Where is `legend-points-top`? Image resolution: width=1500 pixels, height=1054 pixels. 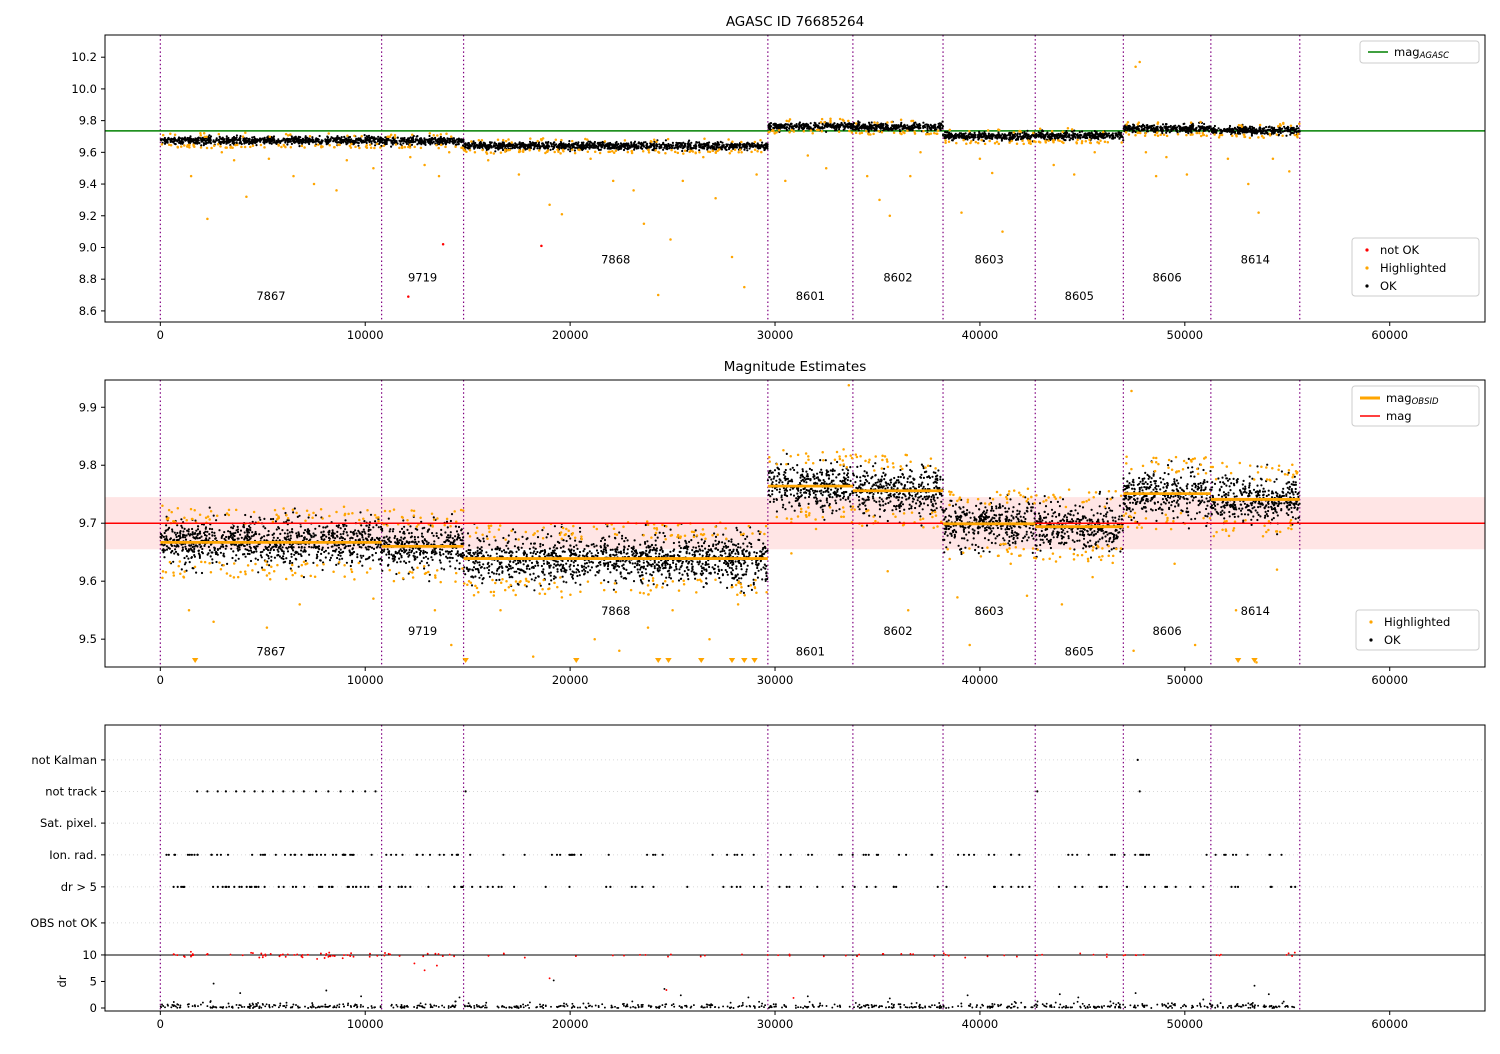 legend-points-top is located at coordinates (1415, 267).